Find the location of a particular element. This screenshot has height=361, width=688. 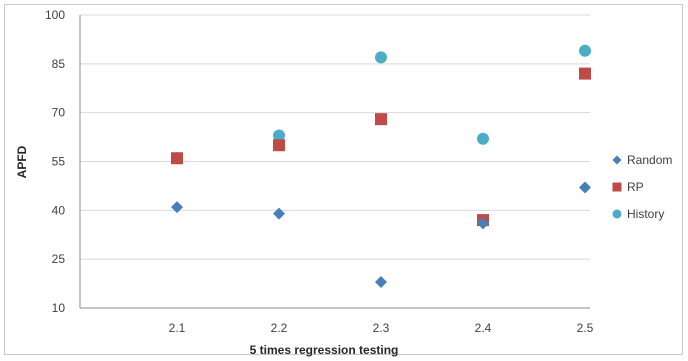

legend-item-rp: RP is located at coordinates (628, 187).